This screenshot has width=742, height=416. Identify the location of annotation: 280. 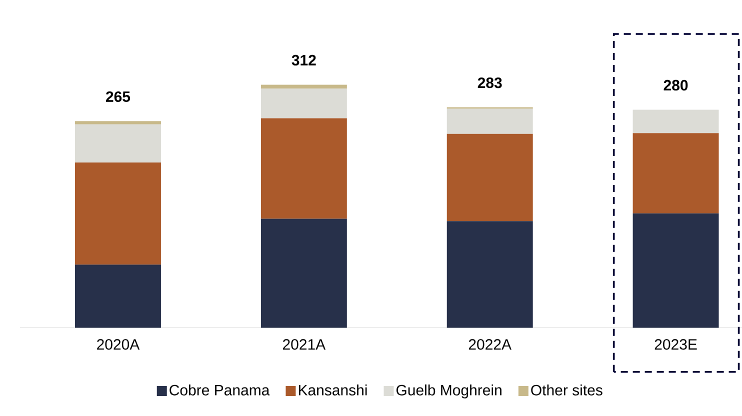
(676, 85).